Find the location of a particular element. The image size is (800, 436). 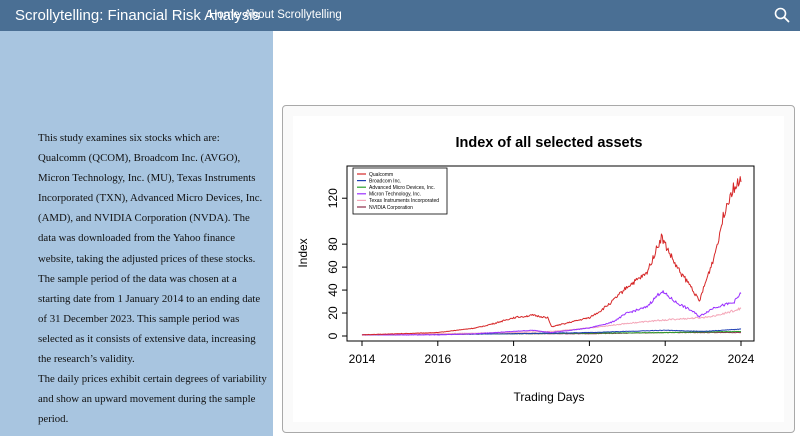

x-tick-label: 2016 is located at coordinates (437, 359).